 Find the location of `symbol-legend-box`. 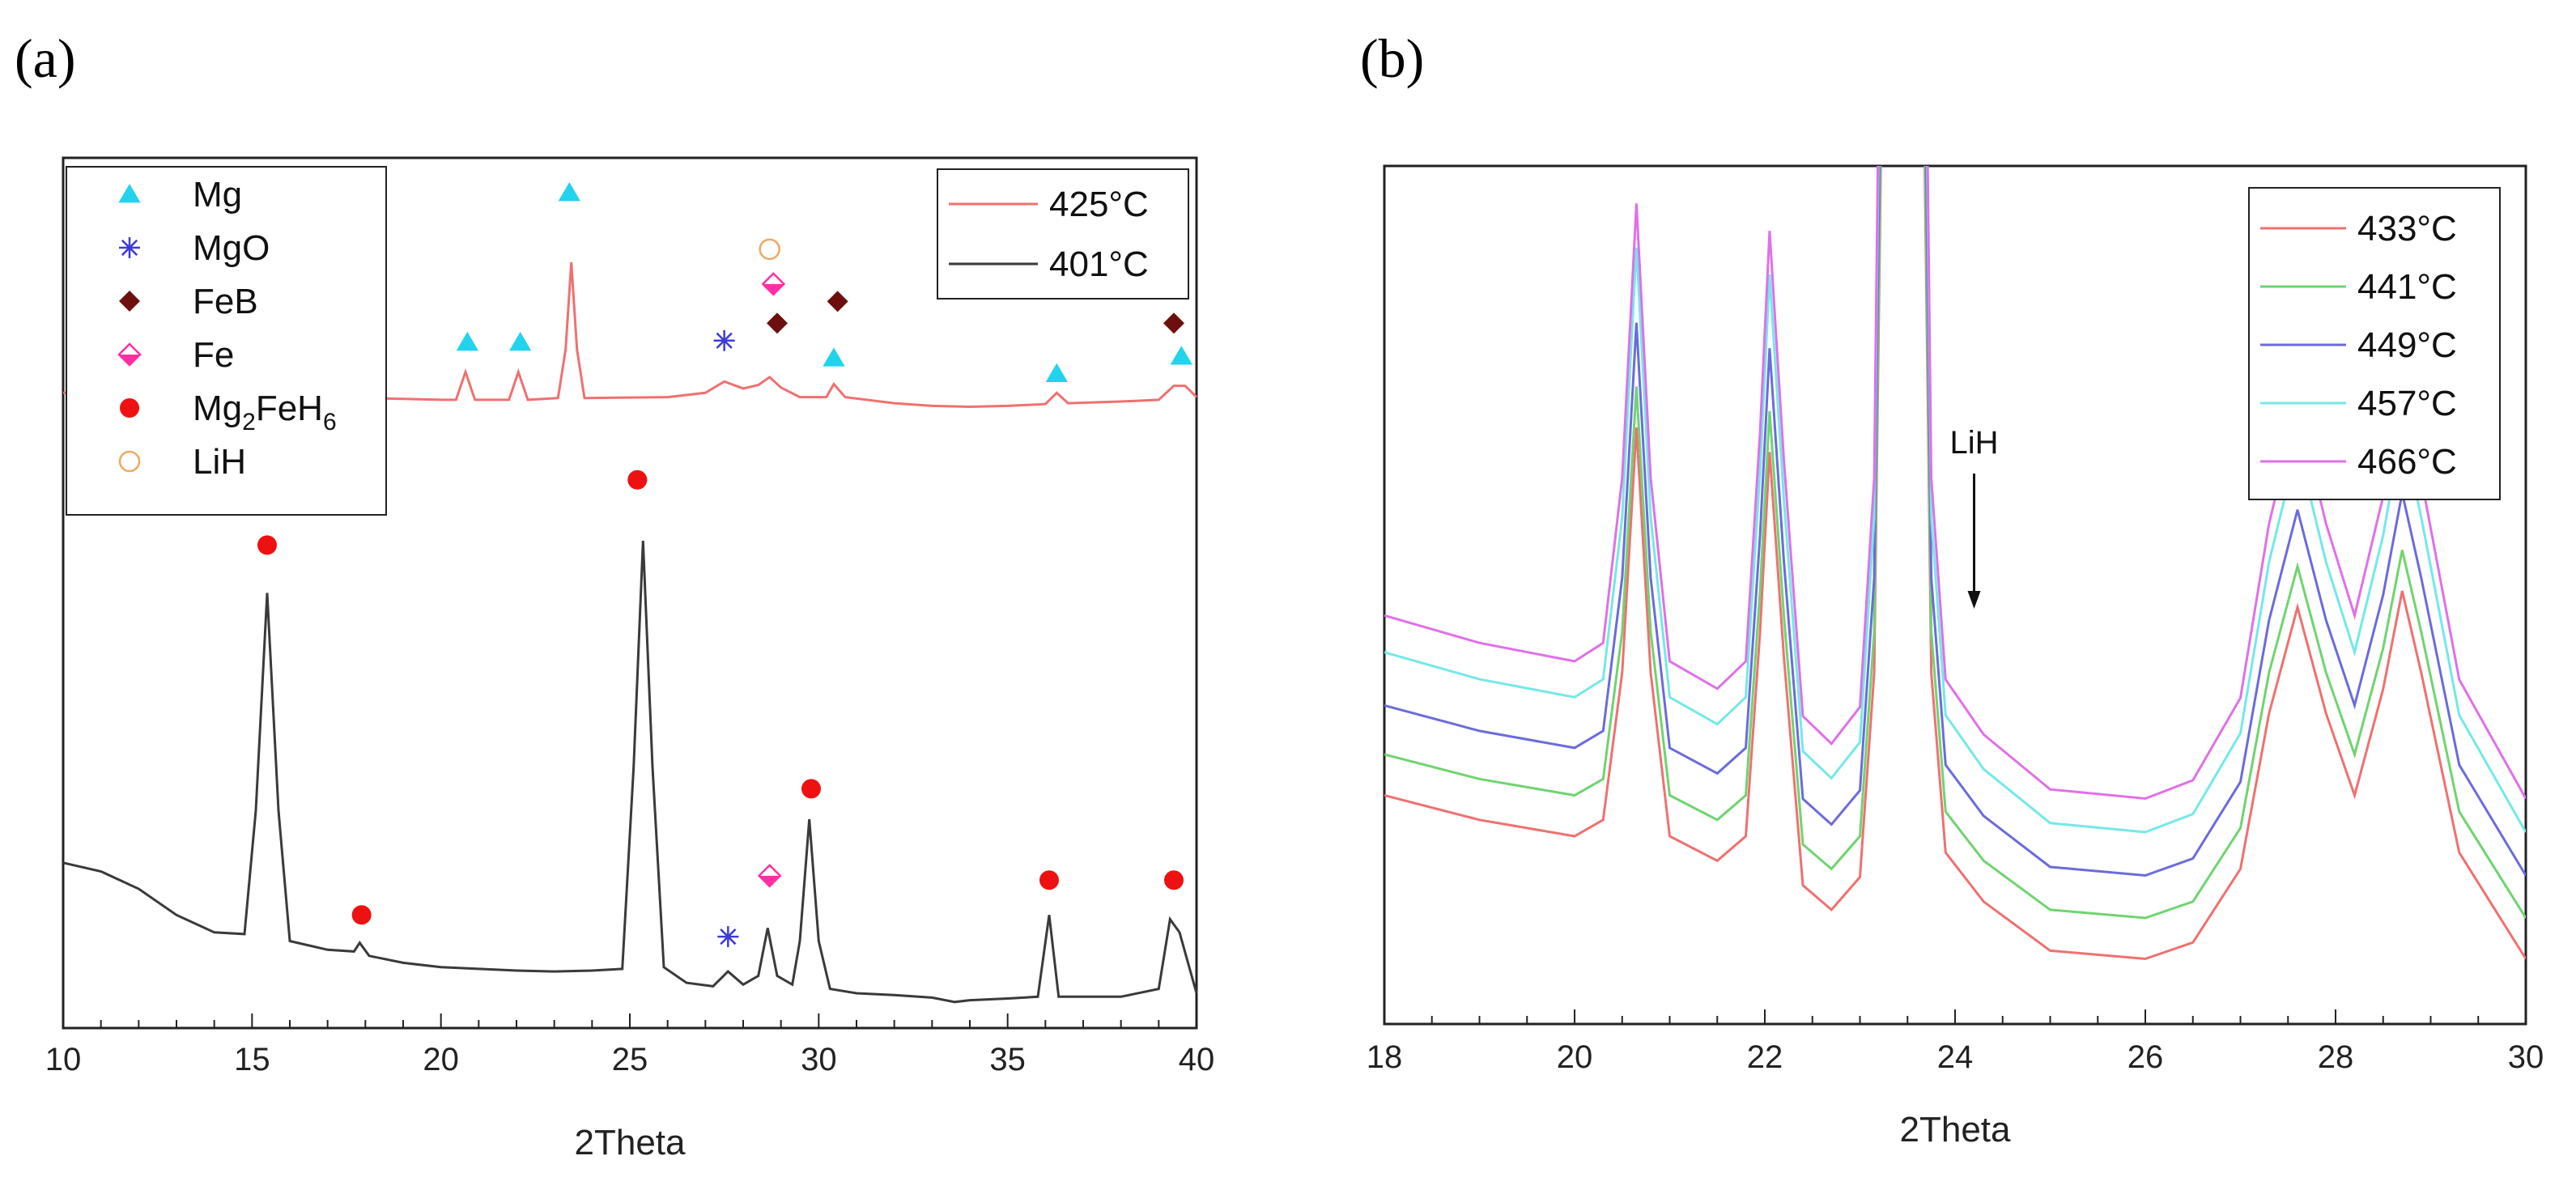

symbol-legend-box is located at coordinates (226, 341).